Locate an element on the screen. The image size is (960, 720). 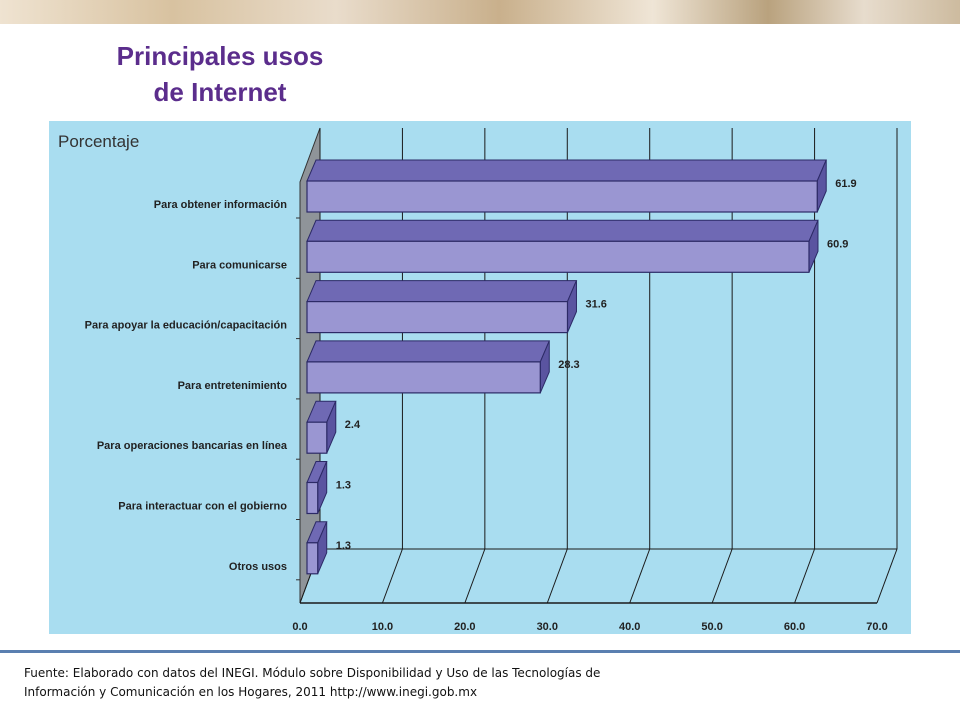
category-label: Para apoyar la educación/capacitación is located at coordinates (186, 326).